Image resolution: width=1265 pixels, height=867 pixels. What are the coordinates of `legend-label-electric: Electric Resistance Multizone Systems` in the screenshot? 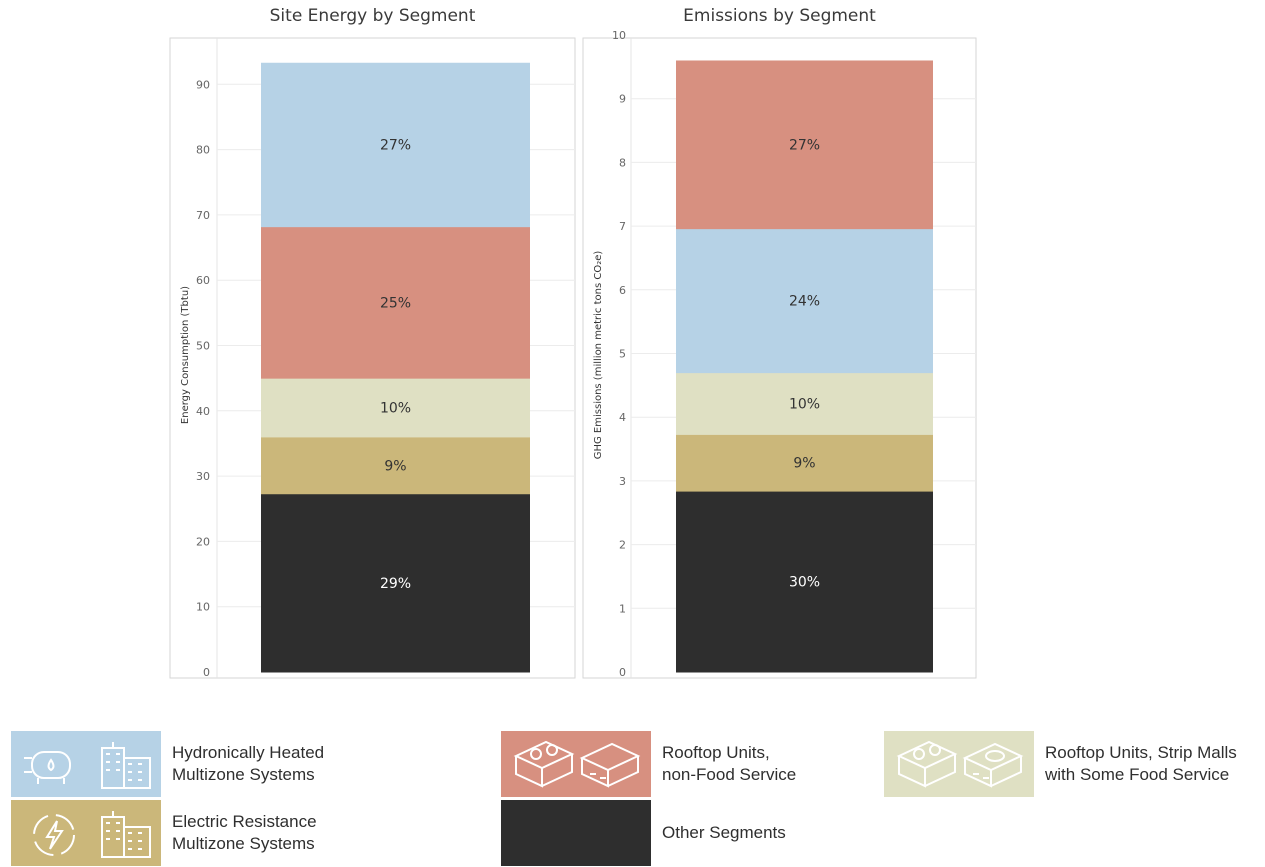 It's located at (244, 832).